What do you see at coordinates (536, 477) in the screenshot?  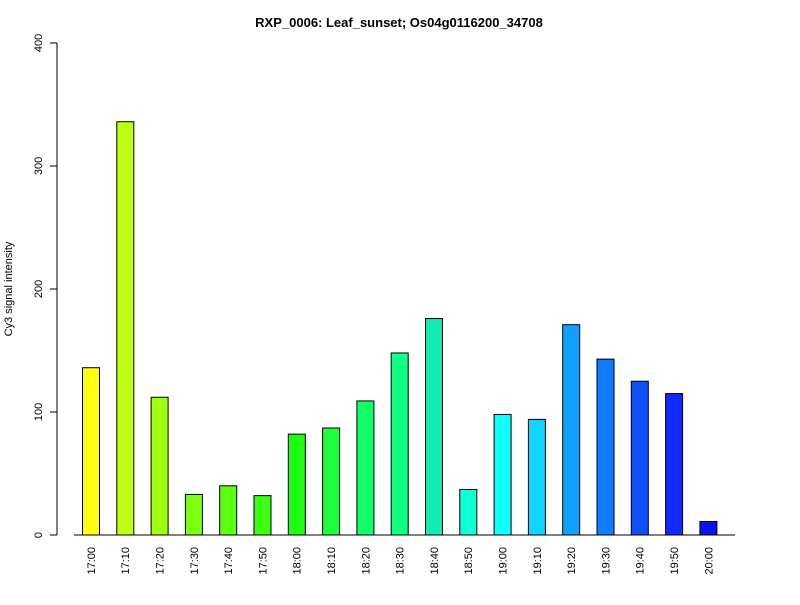 I see `bar-19:10` at bounding box center [536, 477].